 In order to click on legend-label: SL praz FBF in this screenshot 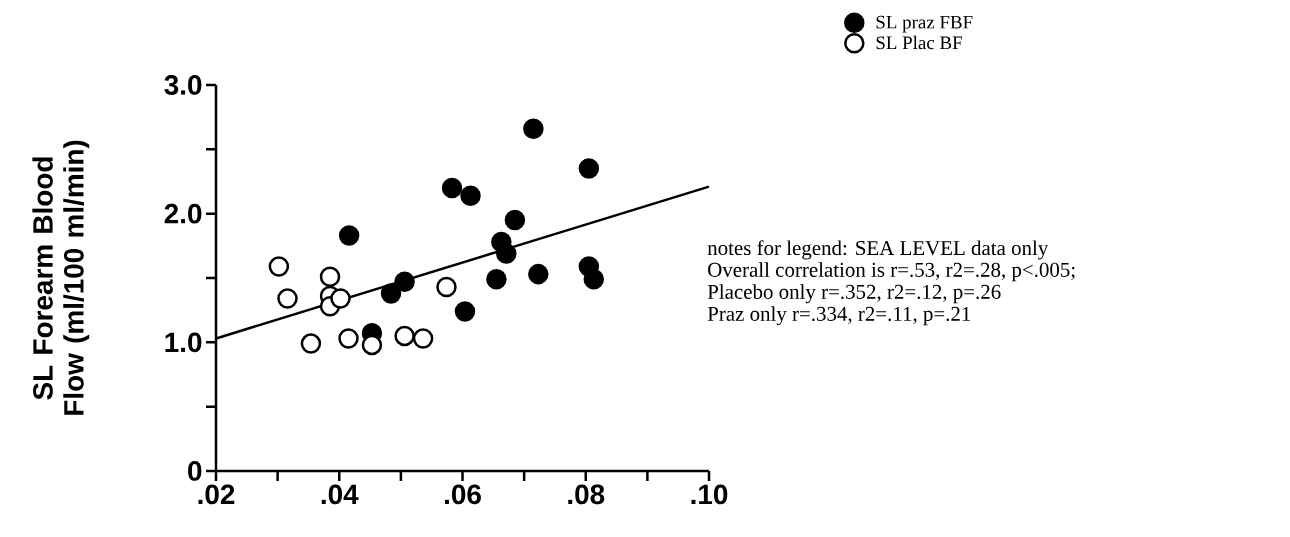, I will do `click(924, 24)`.